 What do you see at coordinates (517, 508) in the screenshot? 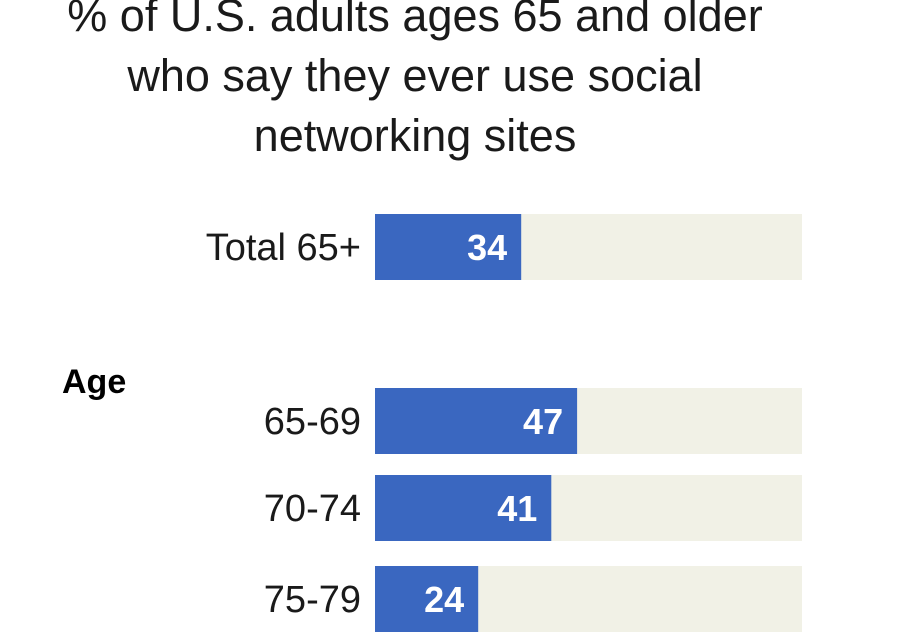
I see `data-label: 41` at bounding box center [517, 508].